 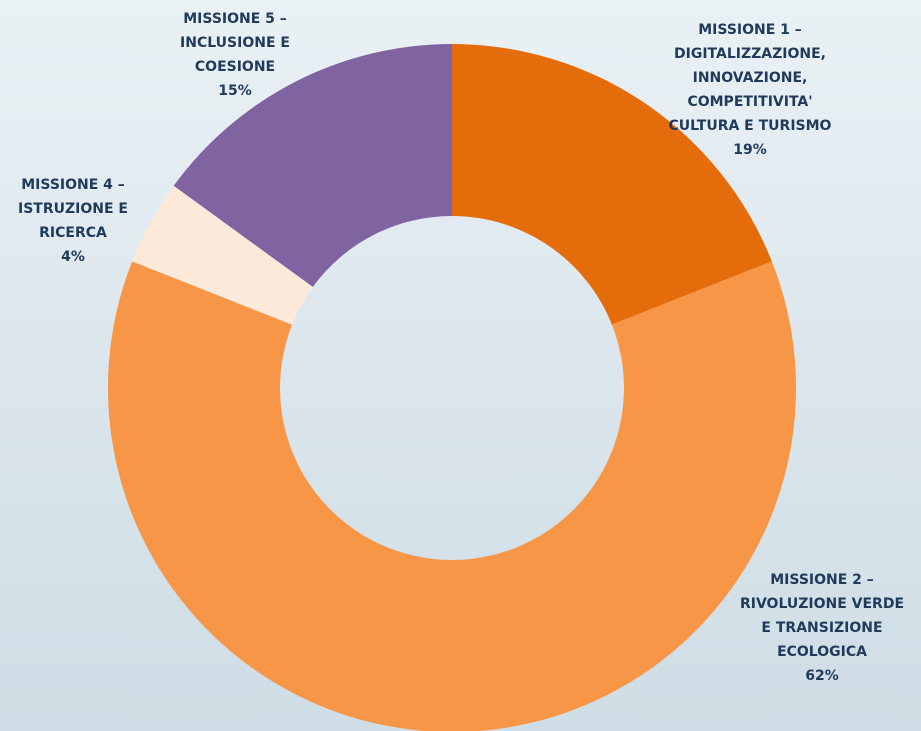 I want to click on slice-label: MISSIONE 1 –, so click(x=750, y=30).